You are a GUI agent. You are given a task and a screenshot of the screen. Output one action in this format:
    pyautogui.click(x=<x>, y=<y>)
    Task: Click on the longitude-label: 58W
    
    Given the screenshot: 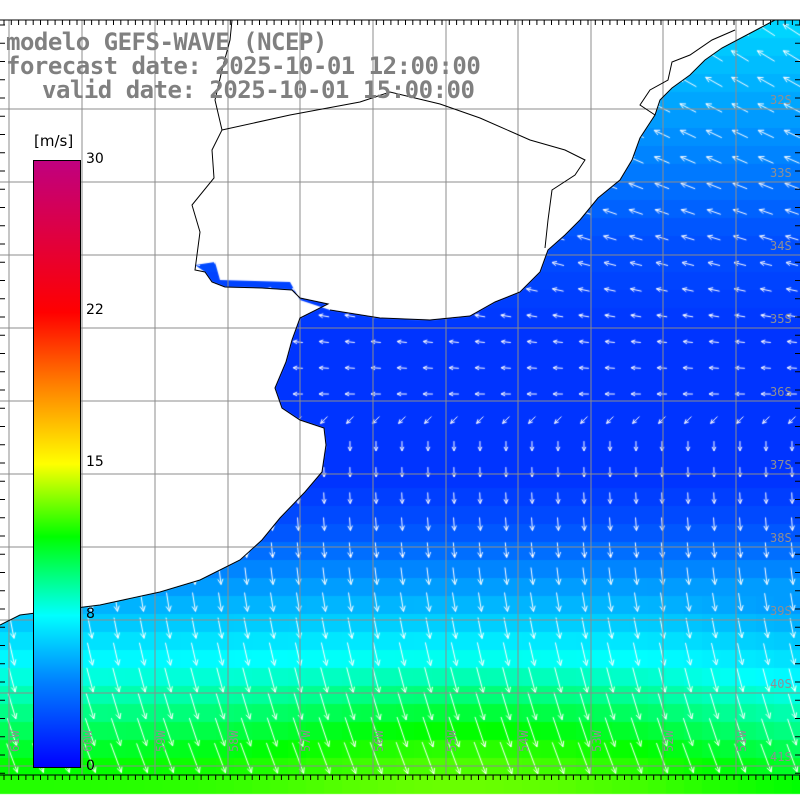 What is the action you would take?
    pyautogui.click(x=234, y=741)
    